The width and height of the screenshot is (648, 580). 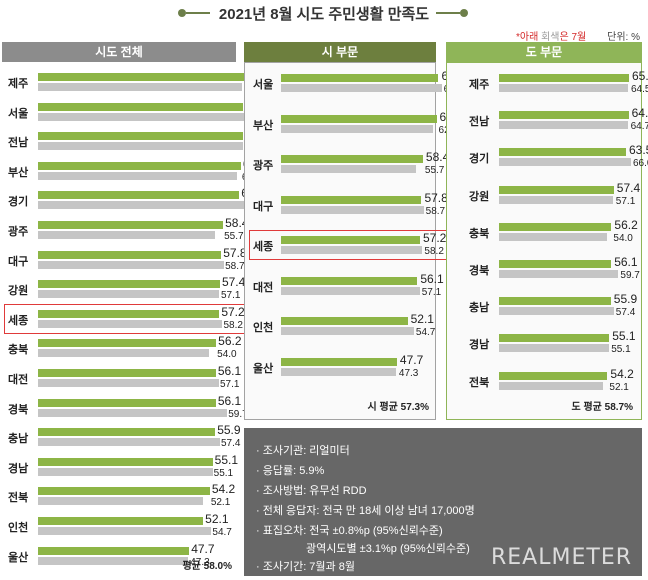 What do you see at coordinates (119, 525) in the screenshot?
I see `row-all-15: 인천 52.1 54.7` at bounding box center [119, 525].